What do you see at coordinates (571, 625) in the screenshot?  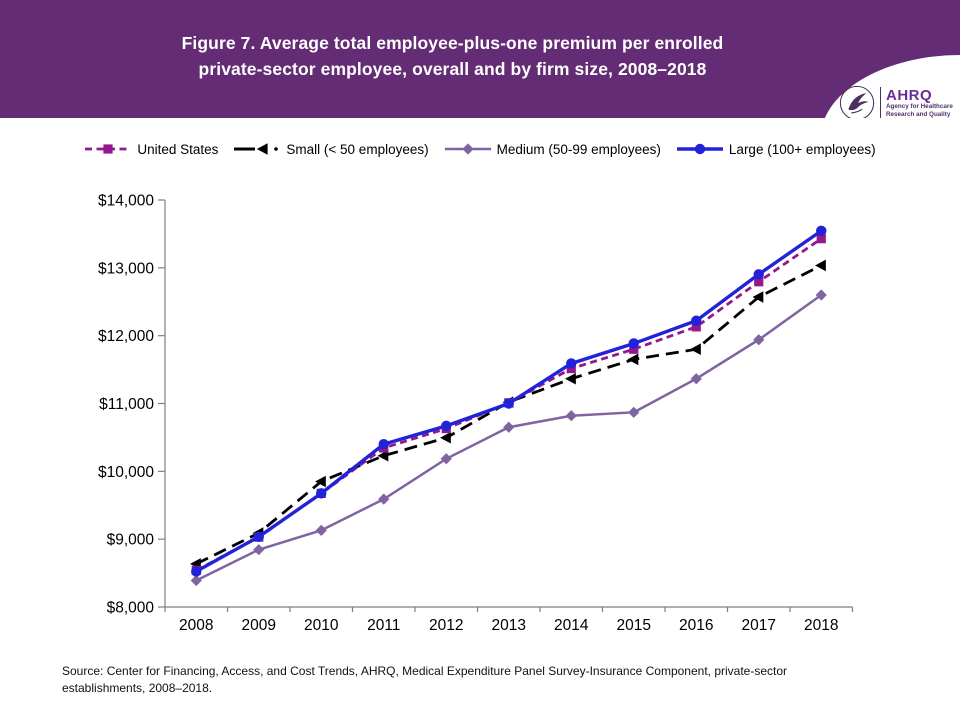 I see `x-tick-label: 2014` at bounding box center [571, 625].